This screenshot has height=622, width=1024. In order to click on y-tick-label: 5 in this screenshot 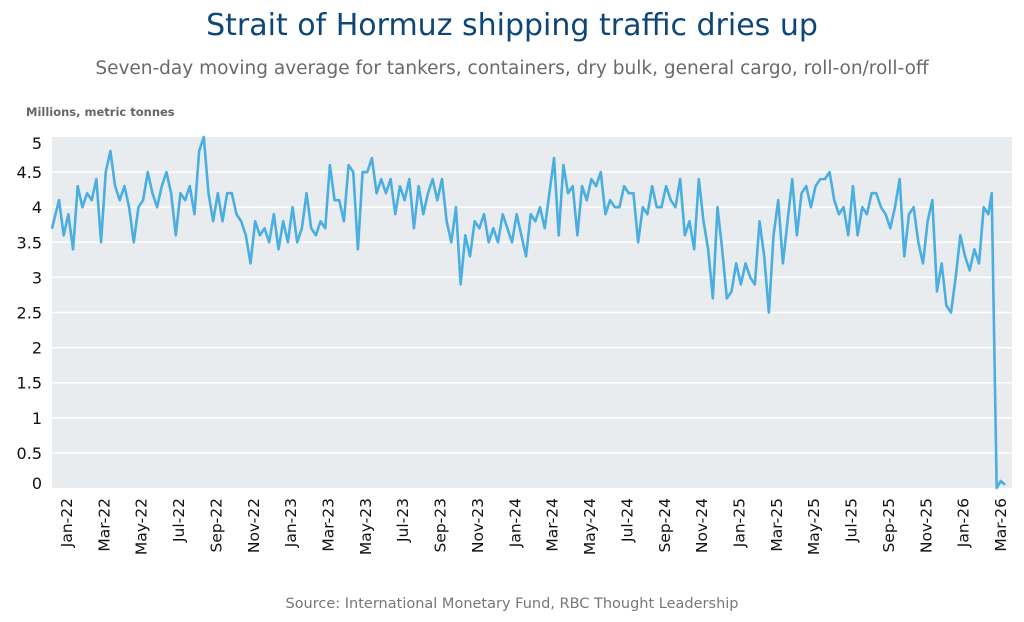, I will do `click(37, 143)`.